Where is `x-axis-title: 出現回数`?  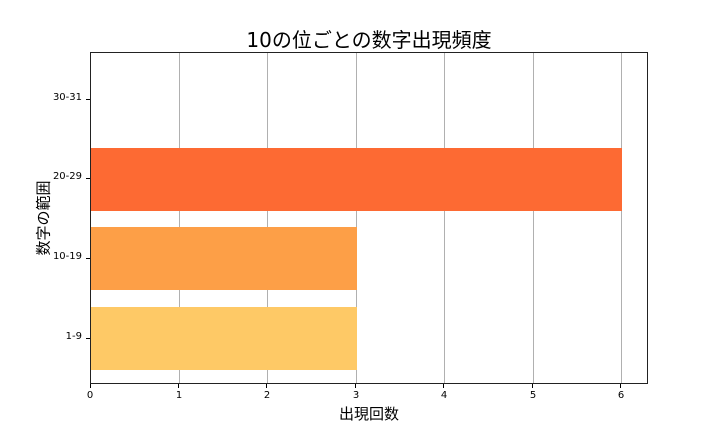
x-axis-title: 出現回数 is located at coordinates (368, 414).